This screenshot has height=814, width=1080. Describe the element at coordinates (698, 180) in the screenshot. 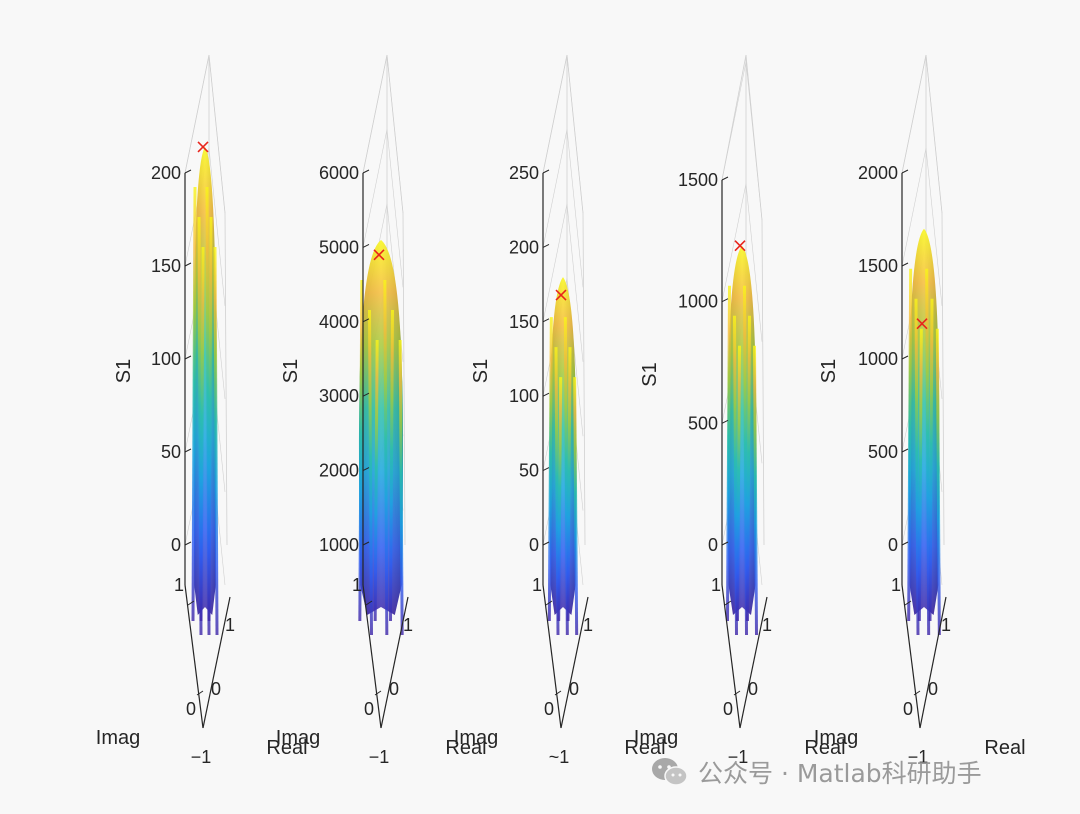

I see `z-tick-label: 1500` at that location.